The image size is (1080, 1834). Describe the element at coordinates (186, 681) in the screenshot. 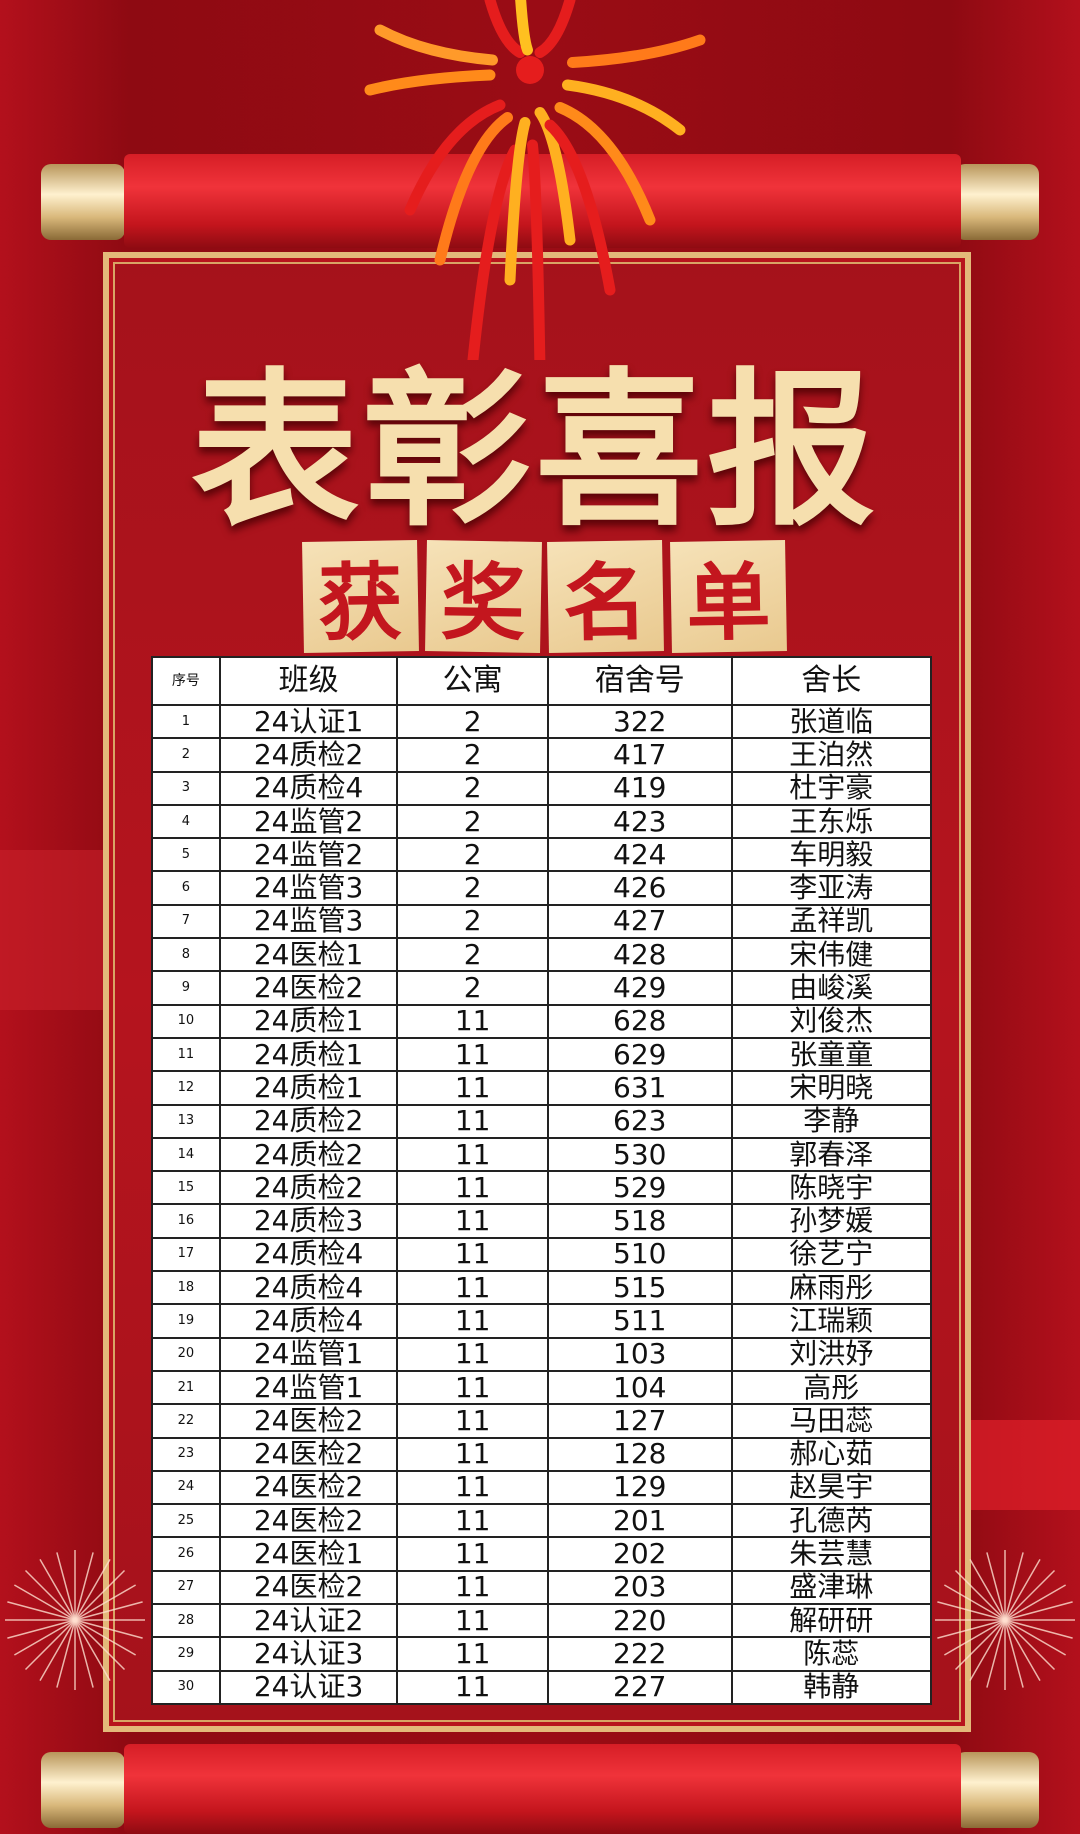

I see `header-index: 序号` at that location.